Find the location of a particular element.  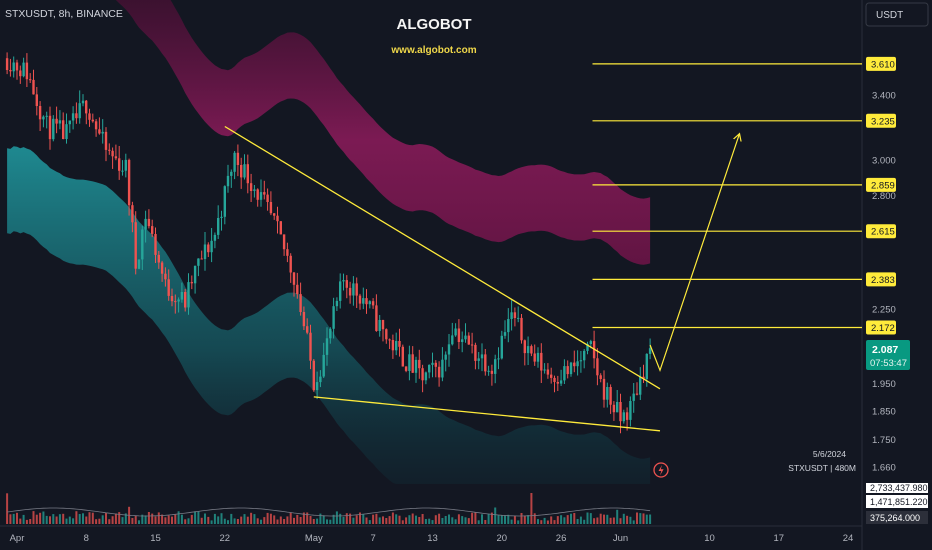

target-level-label: 2.859 is located at coordinates (883, 185).